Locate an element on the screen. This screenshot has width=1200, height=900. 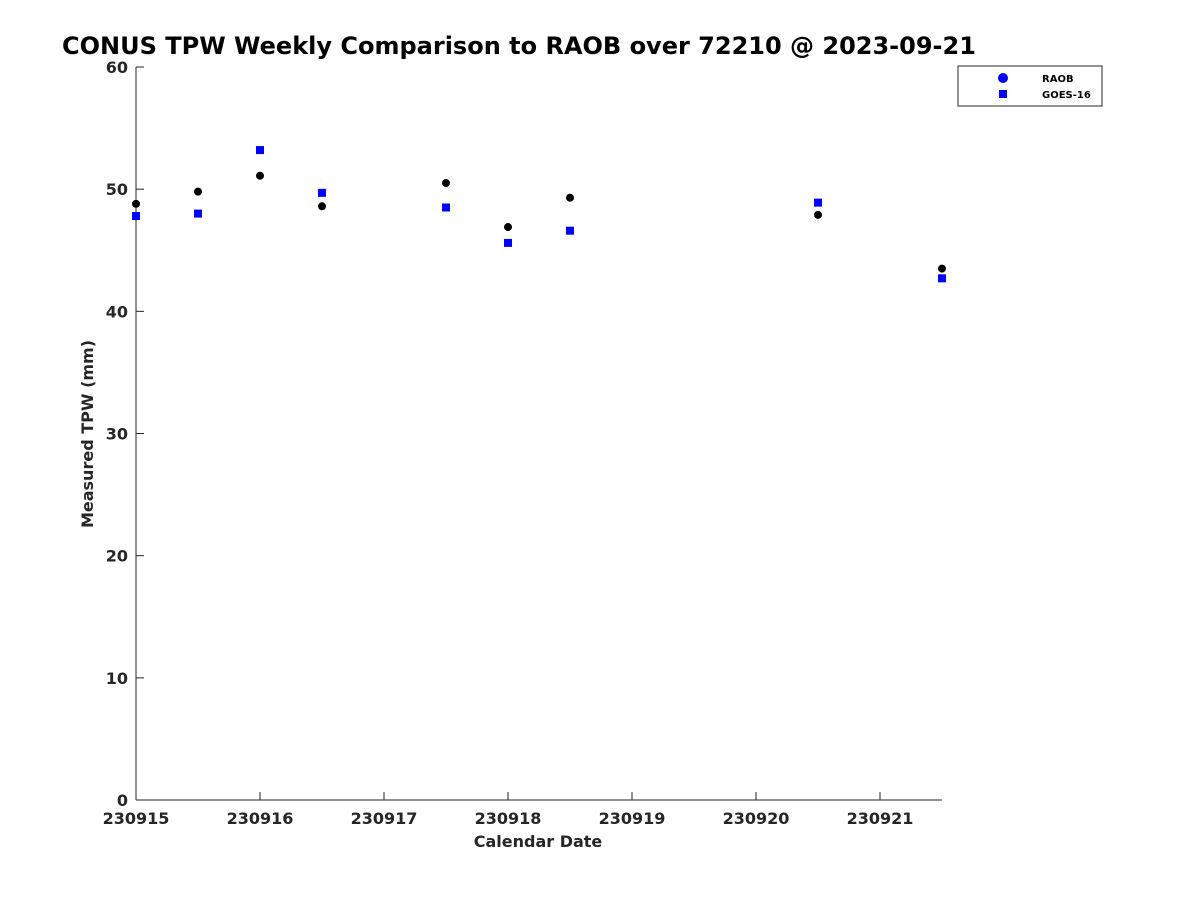
y-tick-label: 0 is located at coordinates (122, 800).